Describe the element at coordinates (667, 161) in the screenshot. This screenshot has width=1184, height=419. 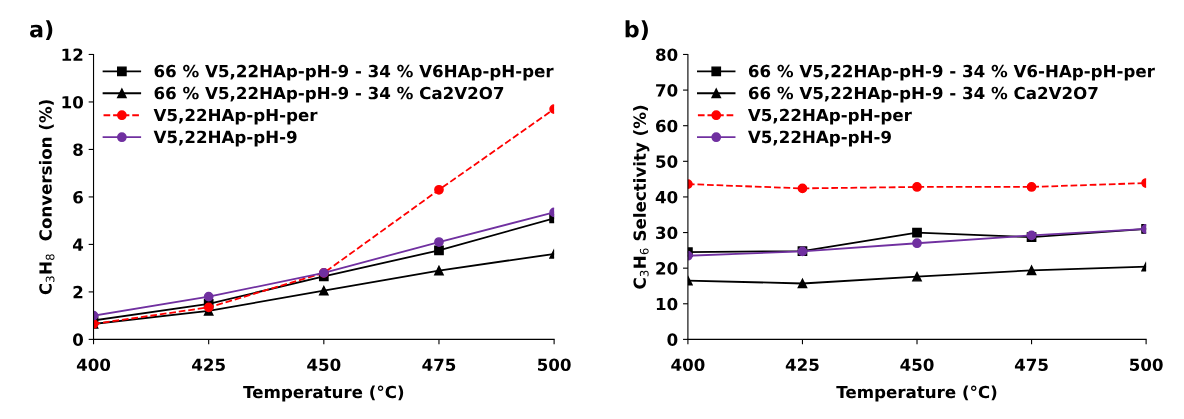
I see `y-tick-label: 50` at that location.